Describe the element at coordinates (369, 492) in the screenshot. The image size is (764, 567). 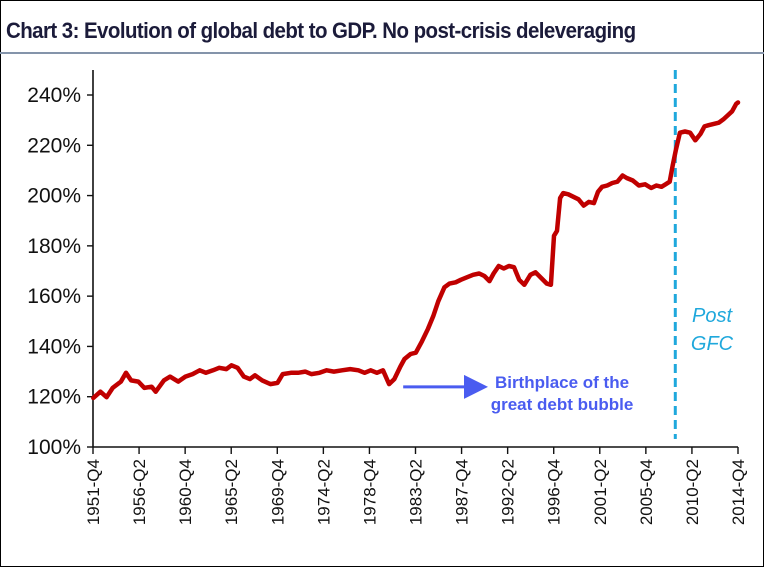
I see `x-tick-label: 1978-Q4` at that location.